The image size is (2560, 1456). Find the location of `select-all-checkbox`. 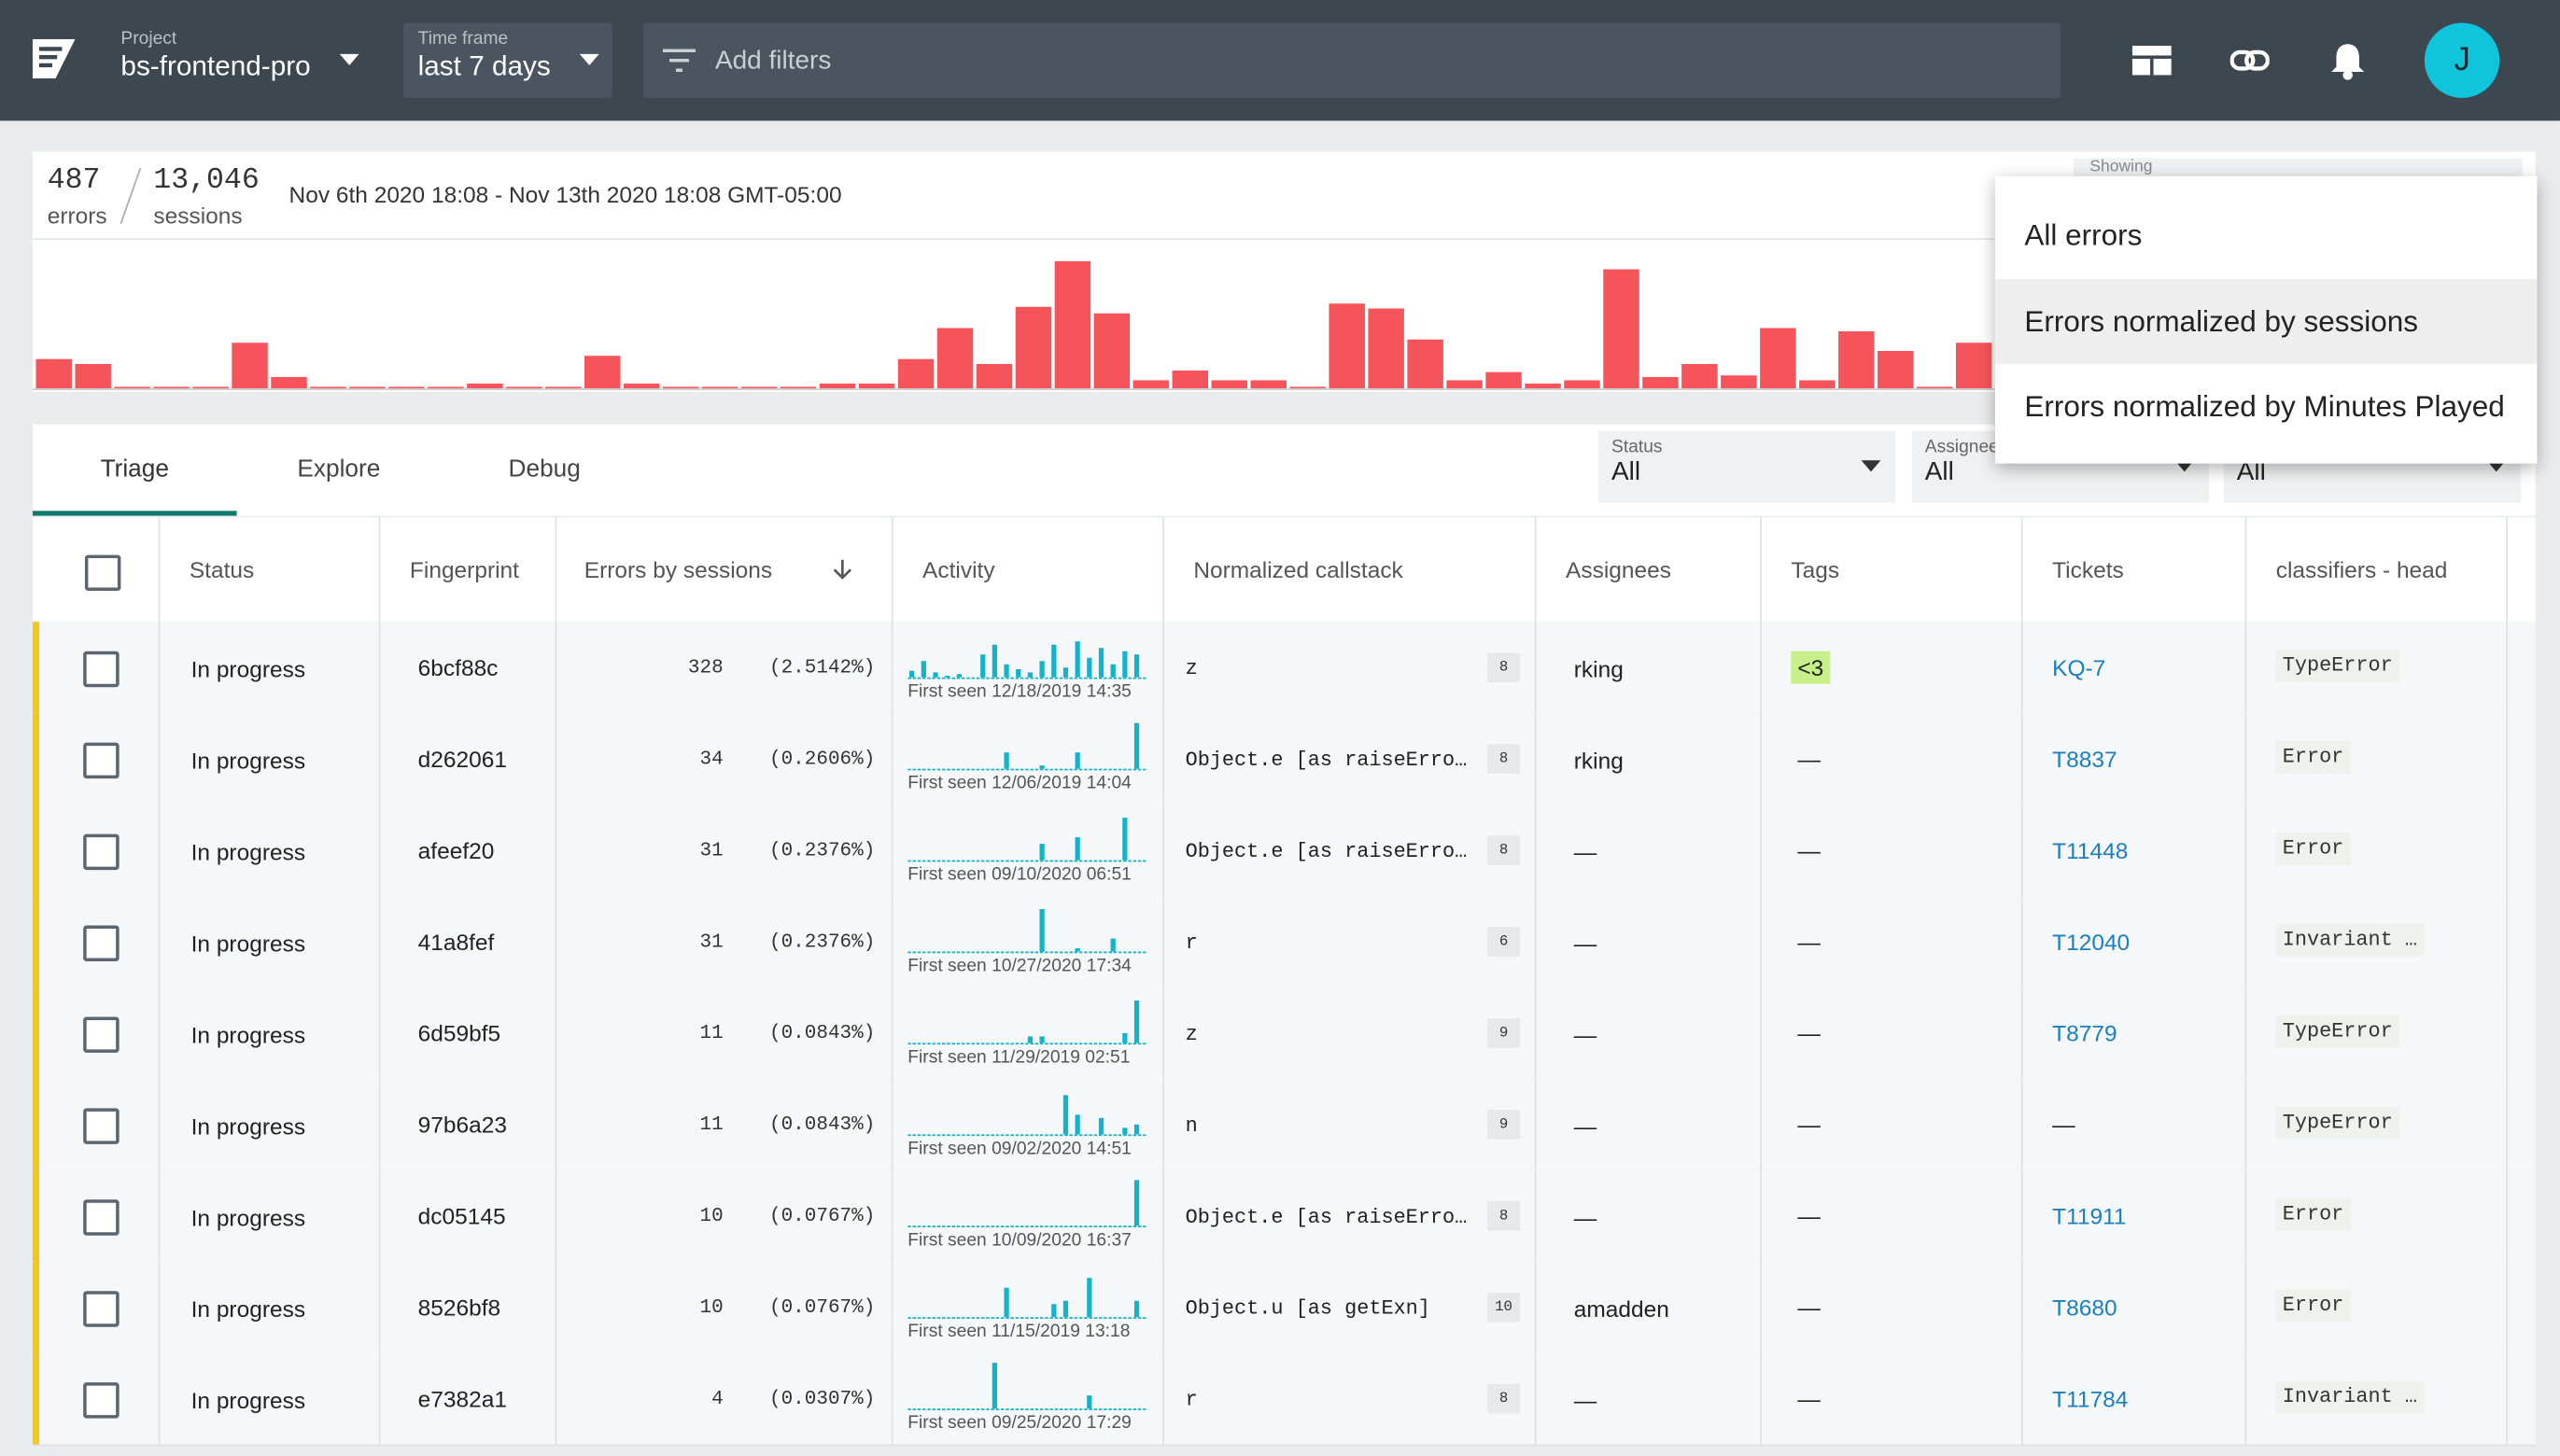

select-all-checkbox is located at coordinates (102, 573).